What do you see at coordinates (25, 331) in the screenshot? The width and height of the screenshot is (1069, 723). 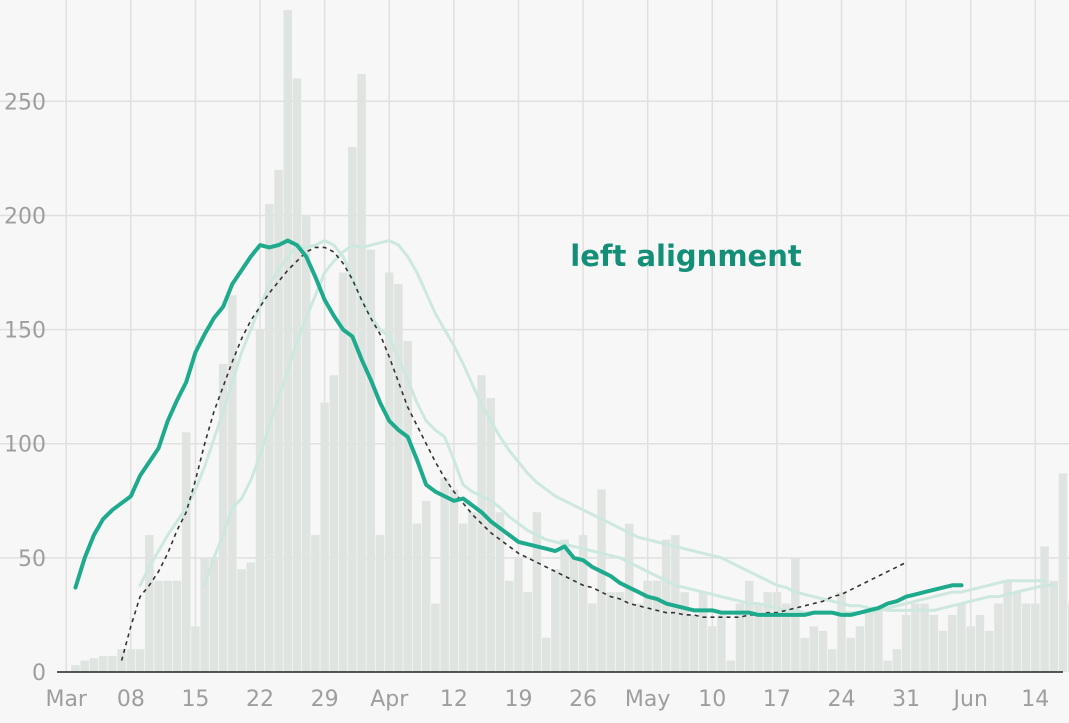 I see `y-tick-label: 150` at bounding box center [25, 331].